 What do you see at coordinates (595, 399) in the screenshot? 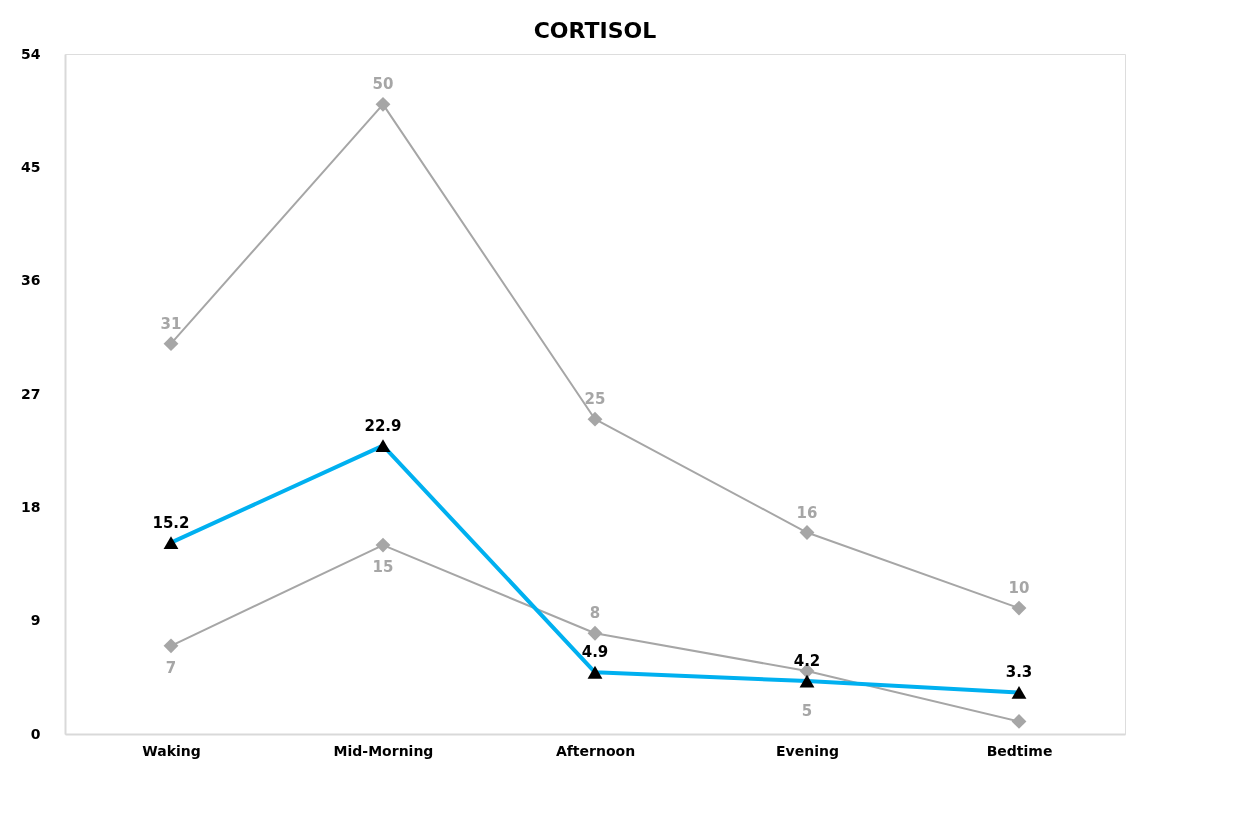
I see `data-label: 25` at bounding box center [595, 399].